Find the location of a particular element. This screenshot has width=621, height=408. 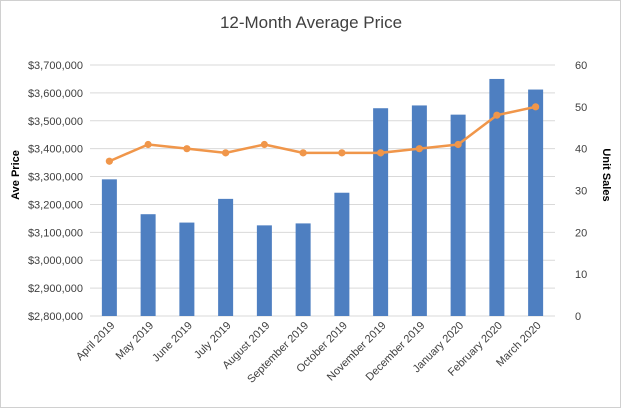

y-tick-label: $3,600,000 is located at coordinates (55, 94).